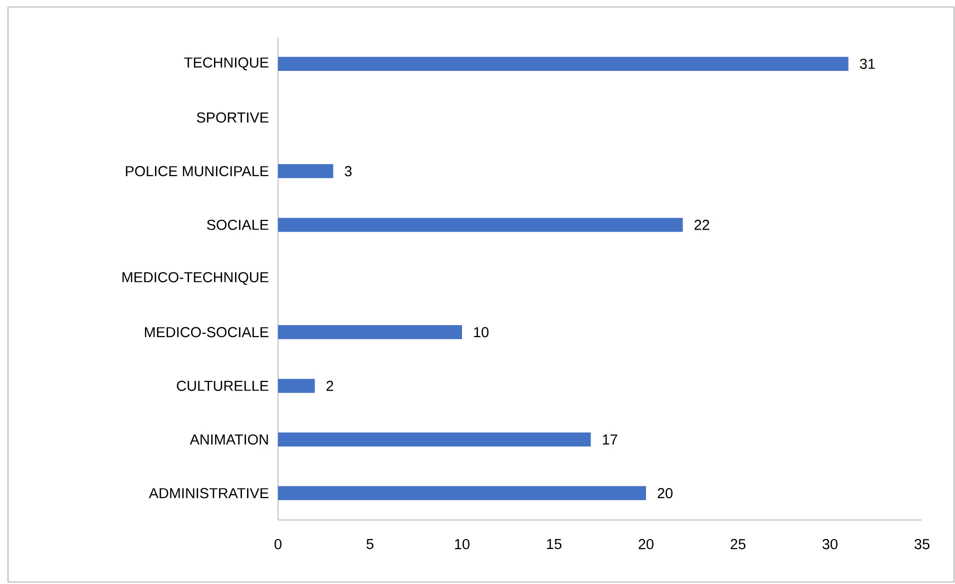 The image size is (955, 584). What do you see at coordinates (232, 117) in the screenshot?
I see `y-tick-label: SPORTIVE` at bounding box center [232, 117].